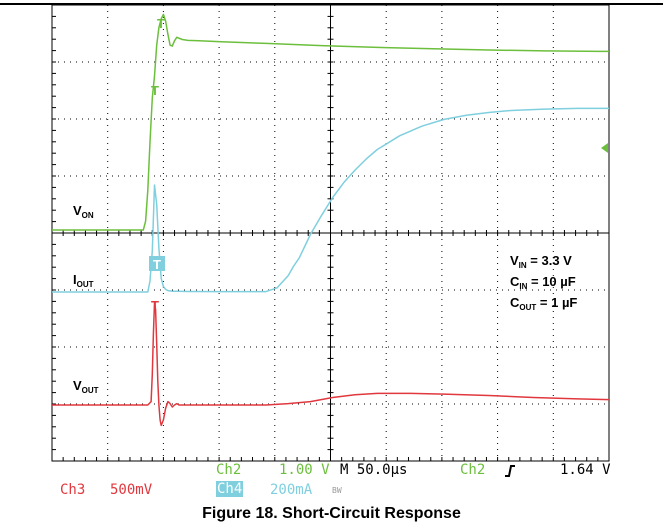 The image size is (663, 531). Describe the element at coordinates (374, 470) in the screenshot. I see `timebase: M 50.0µs` at that location.